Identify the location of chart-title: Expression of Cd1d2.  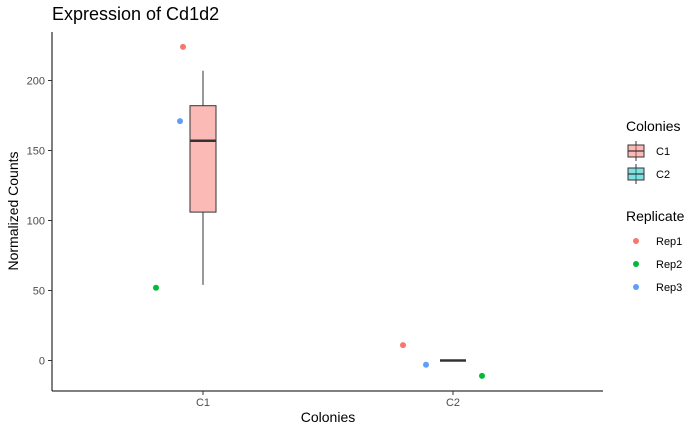
(135, 14).